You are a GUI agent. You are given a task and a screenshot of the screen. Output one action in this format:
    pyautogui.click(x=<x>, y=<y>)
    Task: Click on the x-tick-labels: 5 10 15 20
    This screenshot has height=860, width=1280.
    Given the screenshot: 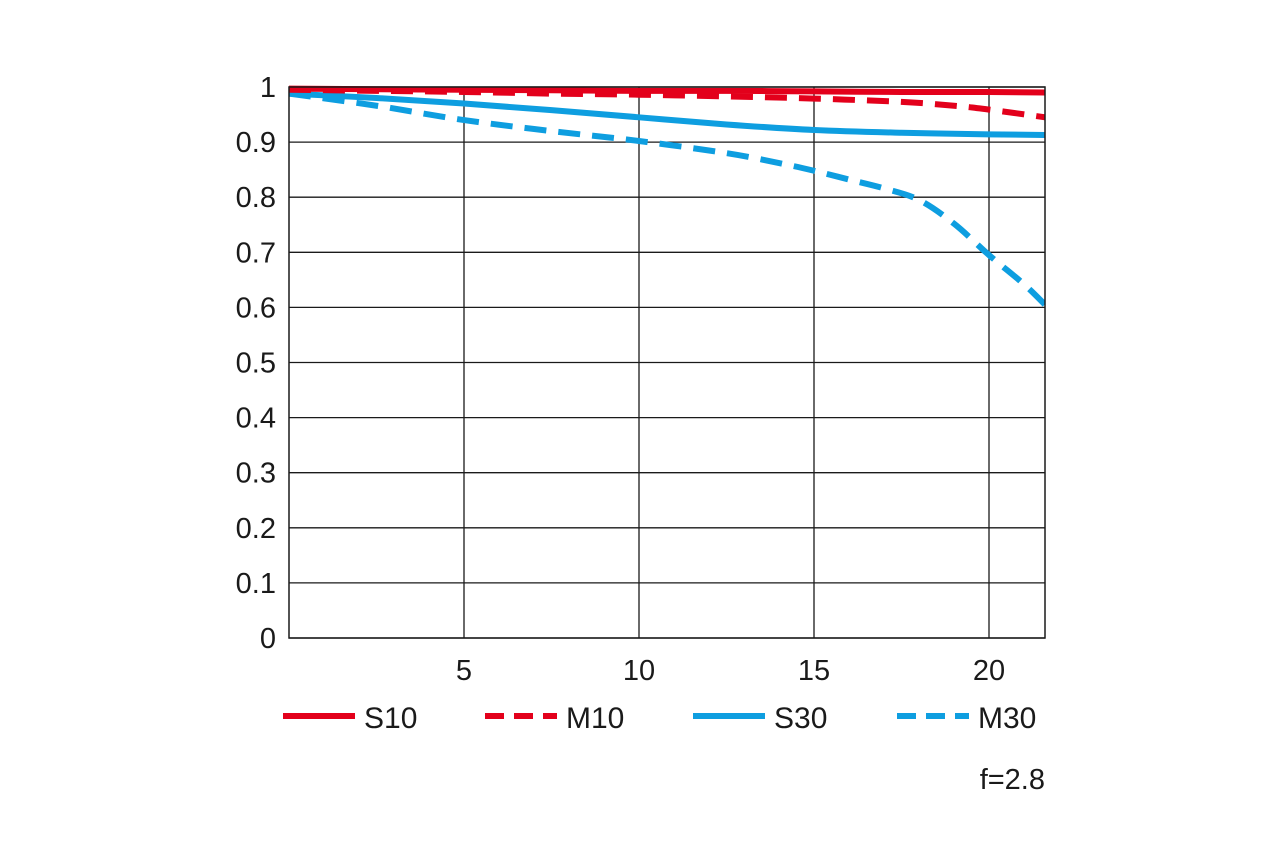 What is the action you would take?
    pyautogui.click(x=730, y=671)
    